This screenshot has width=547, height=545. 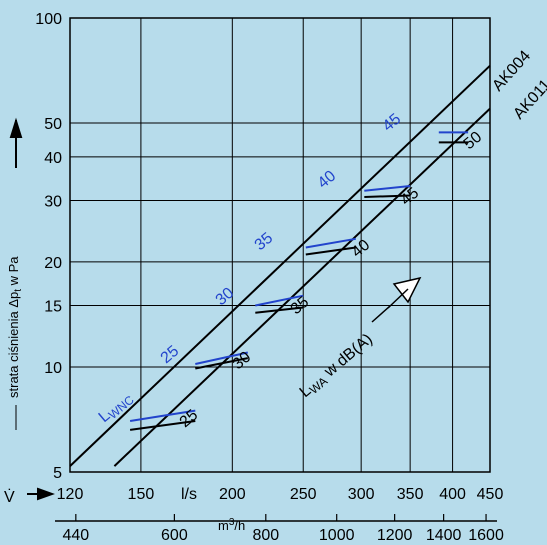 I want to click on x-tick-label: 120, so click(x=70, y=494).